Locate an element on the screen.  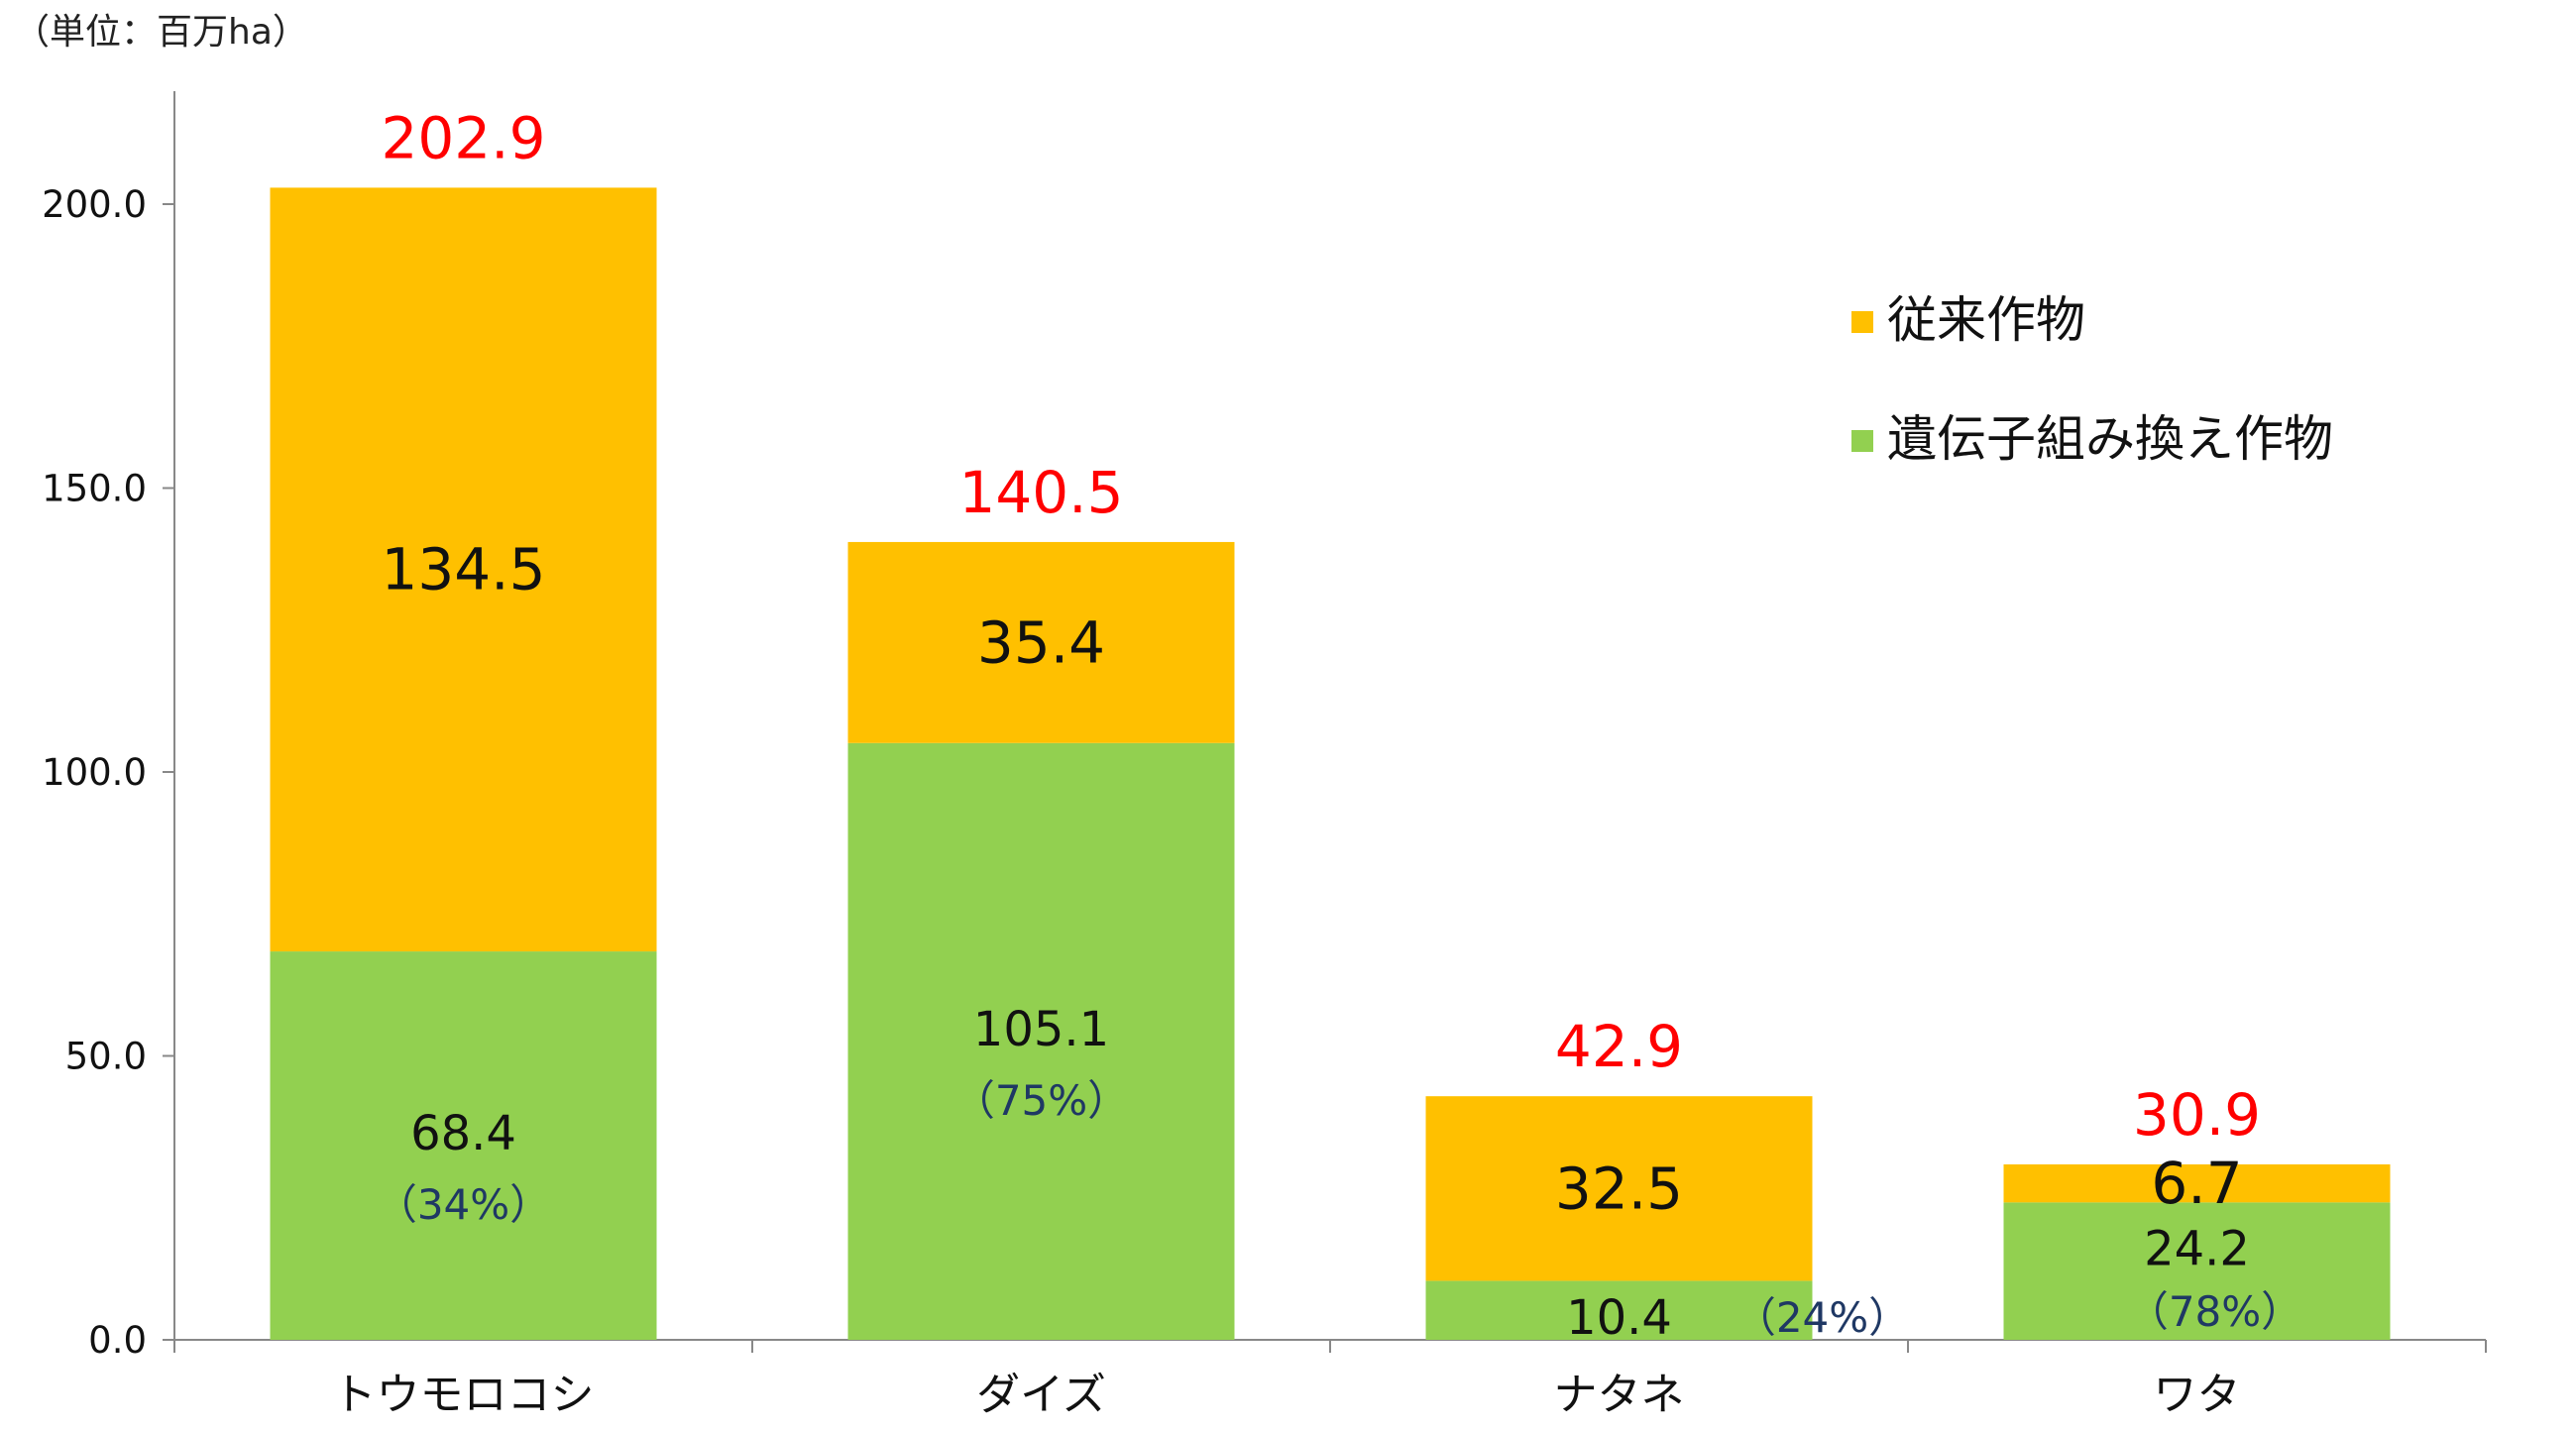
y-axis-ticks: 0.0 50.0 100.0 150.0 200.0 is located at coordinates (108, 772).